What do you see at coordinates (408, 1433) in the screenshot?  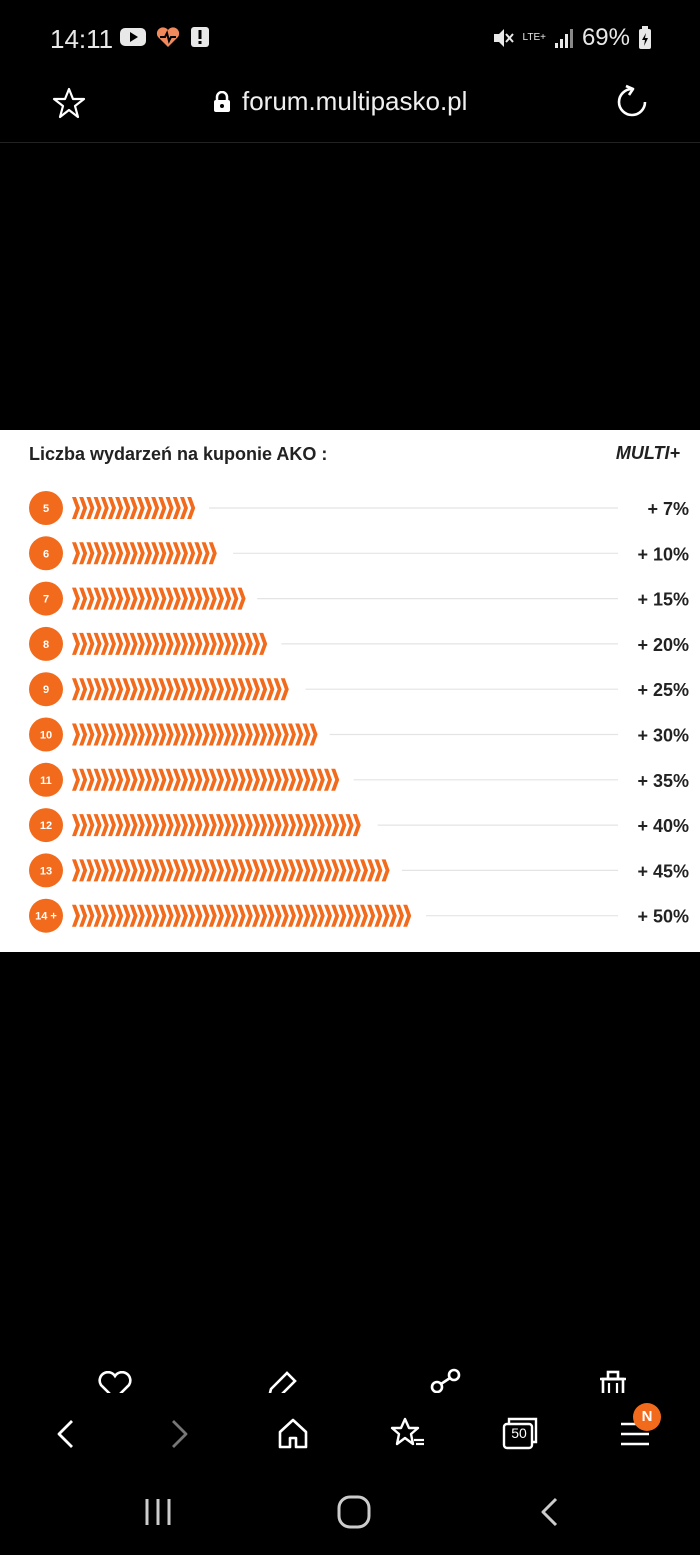 I see `bookmarks-icon` at bounding box center [408, 1433].